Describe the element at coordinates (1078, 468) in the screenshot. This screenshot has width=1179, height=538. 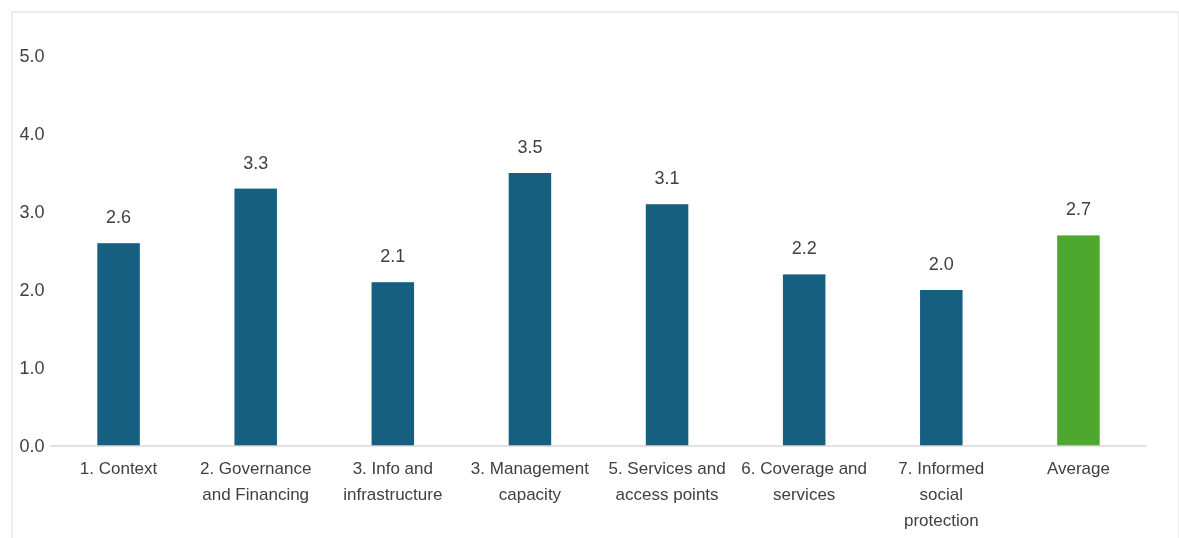
I see `x-tick-label: Average` at that location.